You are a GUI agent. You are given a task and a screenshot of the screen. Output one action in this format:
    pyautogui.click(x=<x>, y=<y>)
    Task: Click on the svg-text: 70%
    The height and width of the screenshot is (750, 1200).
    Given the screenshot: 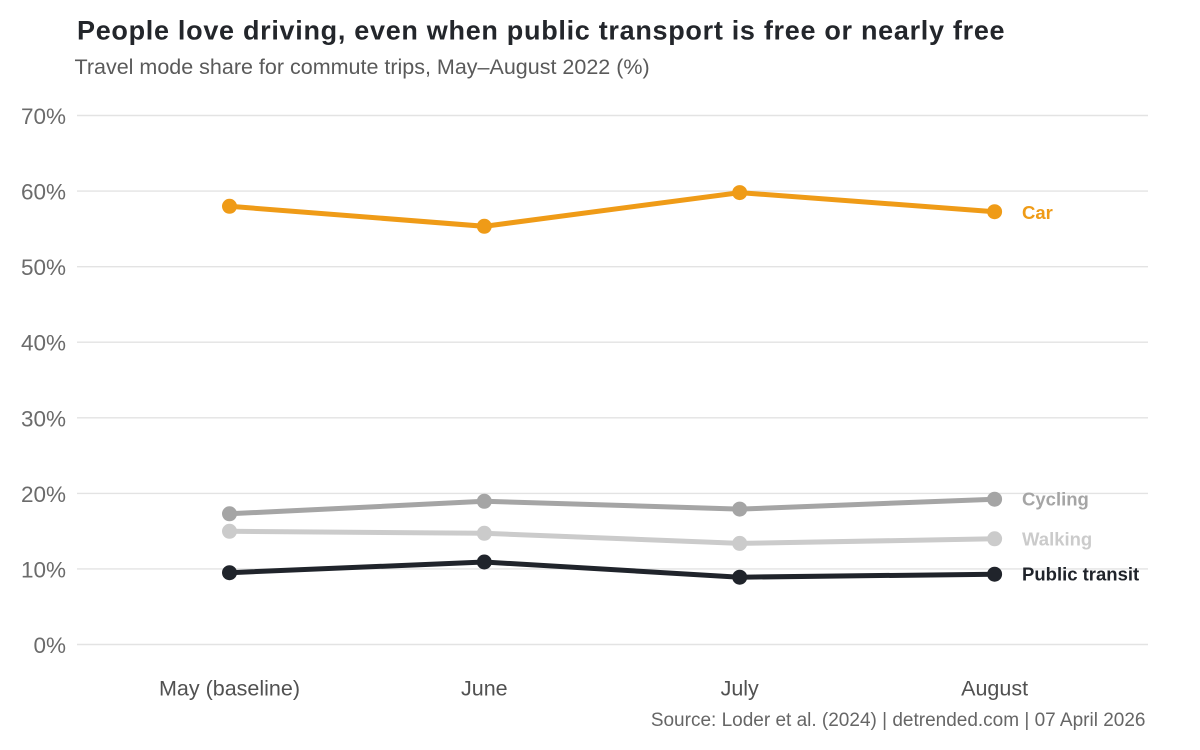 What is the action you would take?
    pyautogui.click(x=43, y=116)
    